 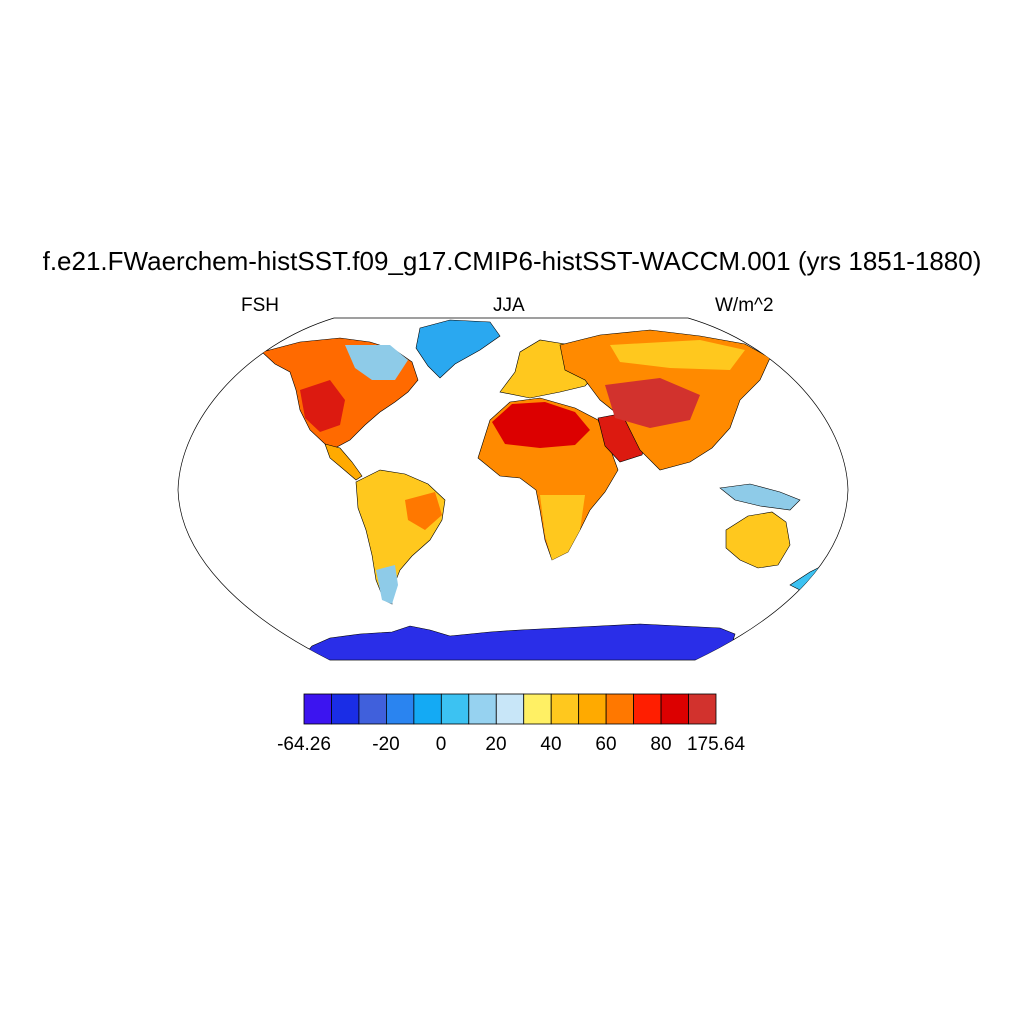 What do you see at coordinates (661, 744) in the screenshot?
I see `colorbar-label: 80` at bounding box center [661, 744].